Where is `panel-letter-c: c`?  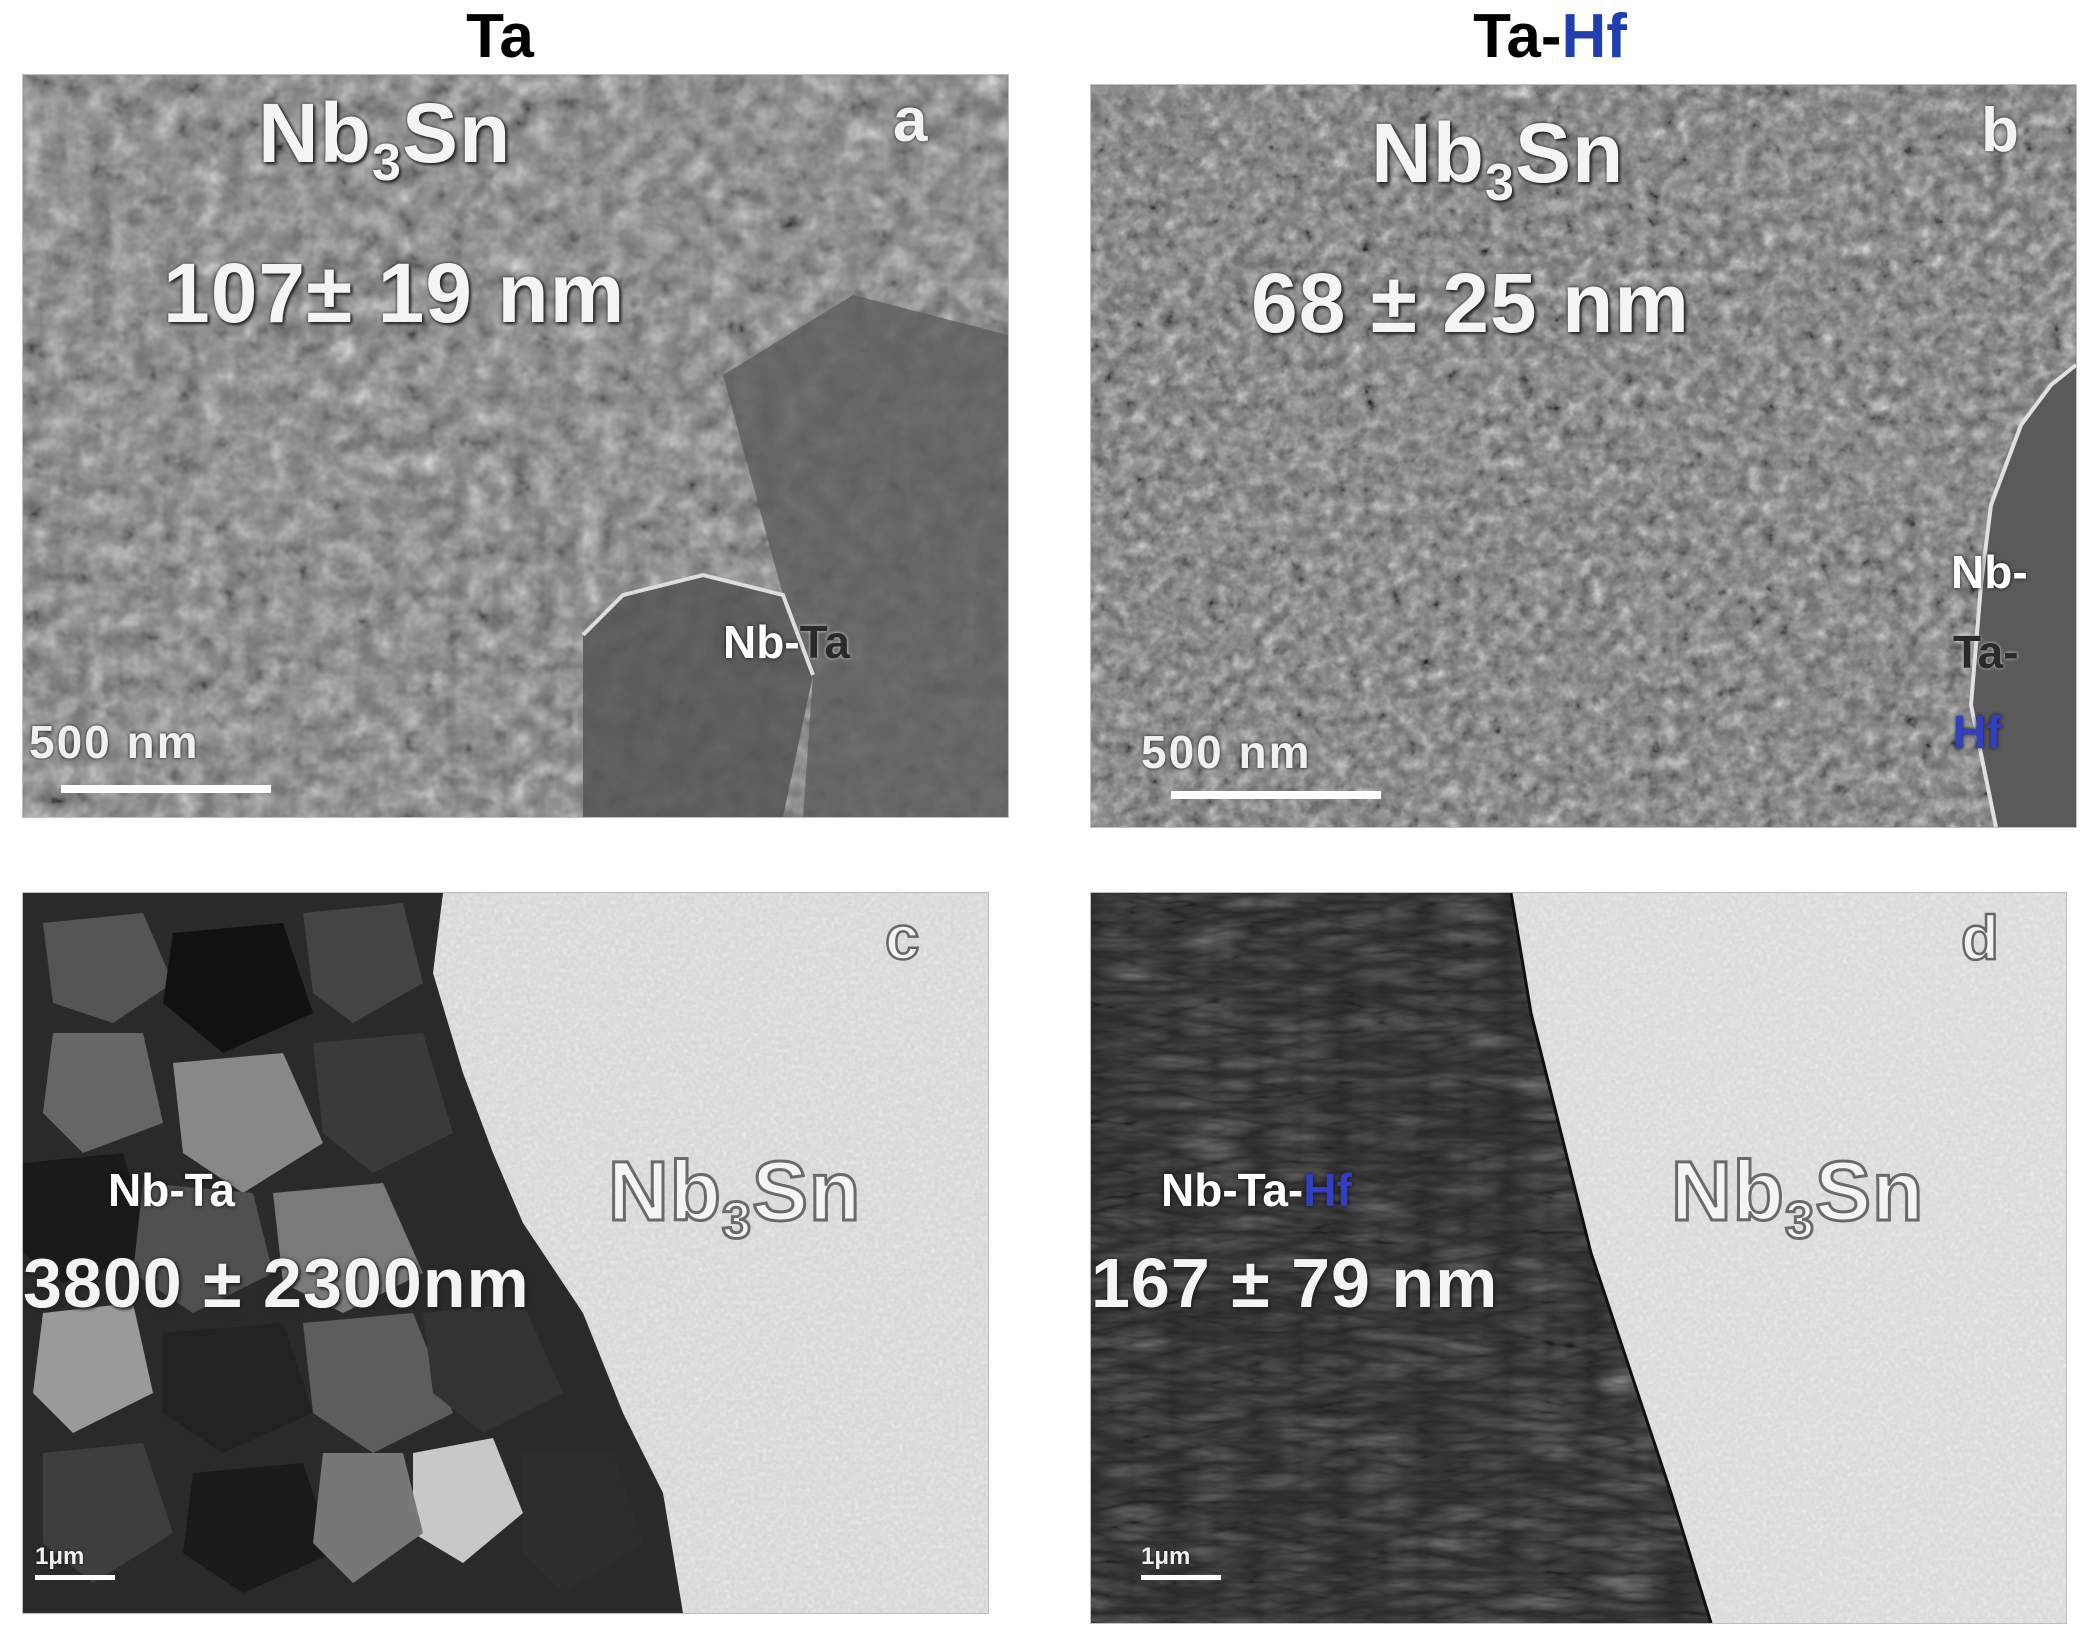 panel-letter-c: c is located at coordinates (902, 939).